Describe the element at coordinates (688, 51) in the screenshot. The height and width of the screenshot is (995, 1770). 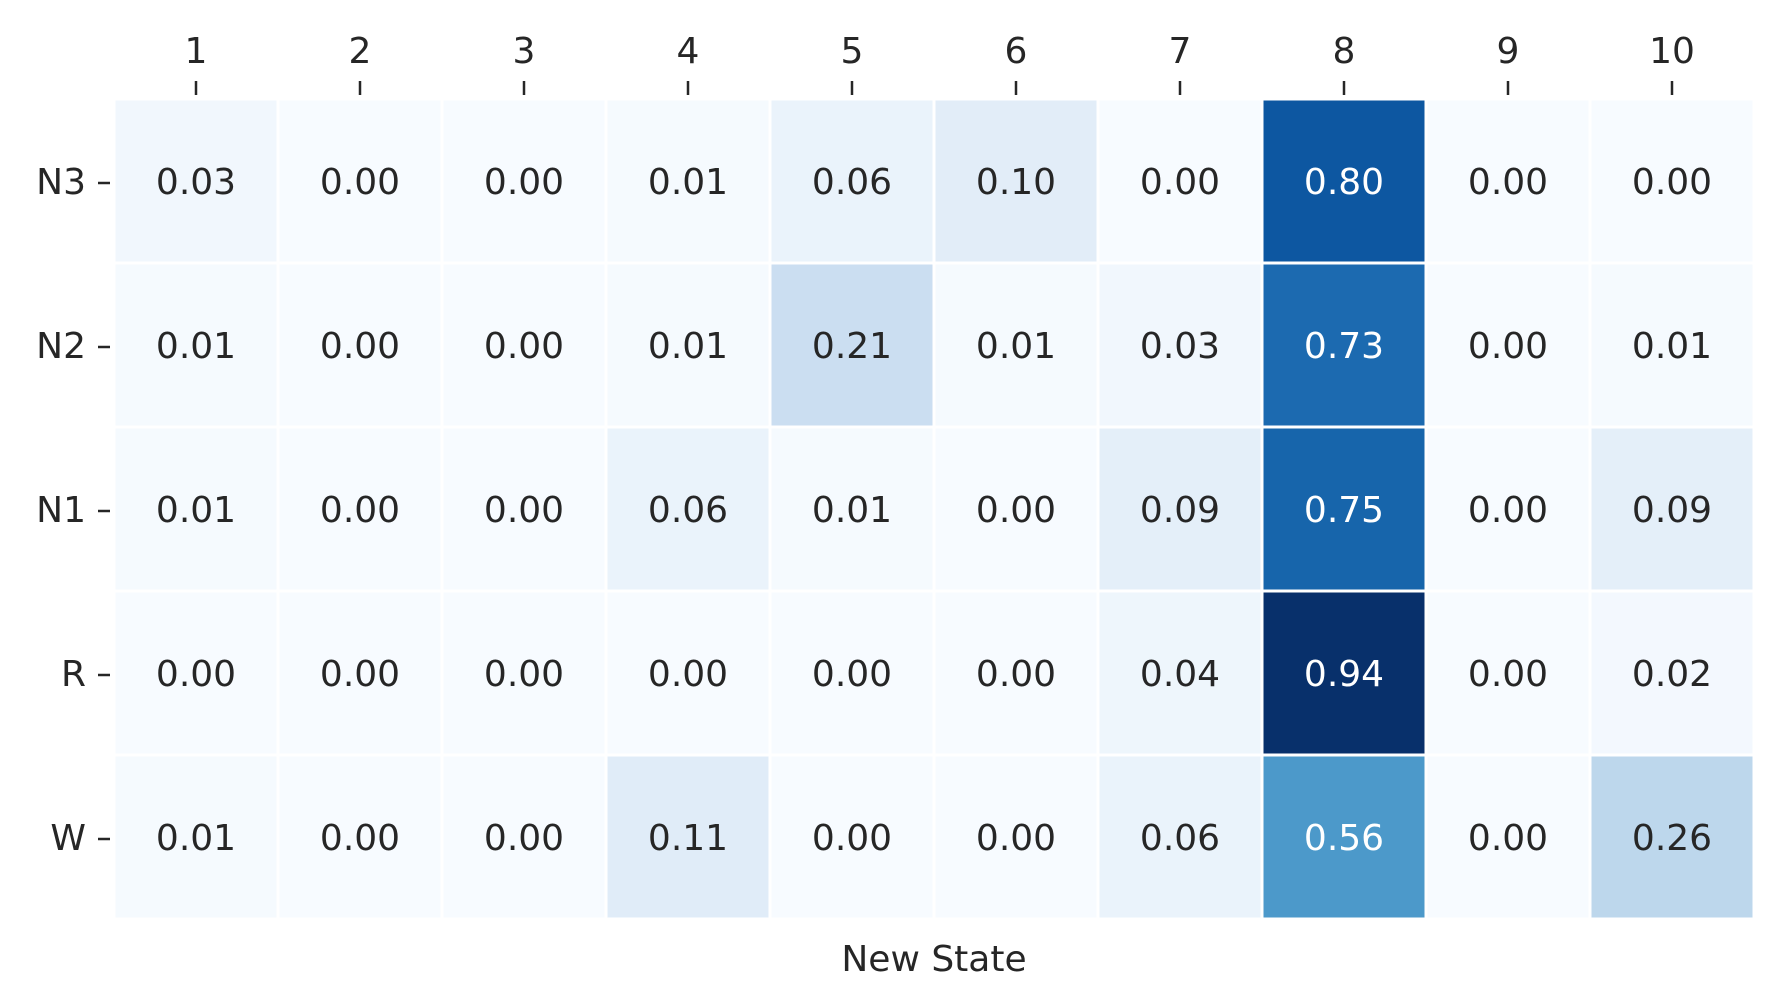
I see `x-tick-label: 4` at that location.